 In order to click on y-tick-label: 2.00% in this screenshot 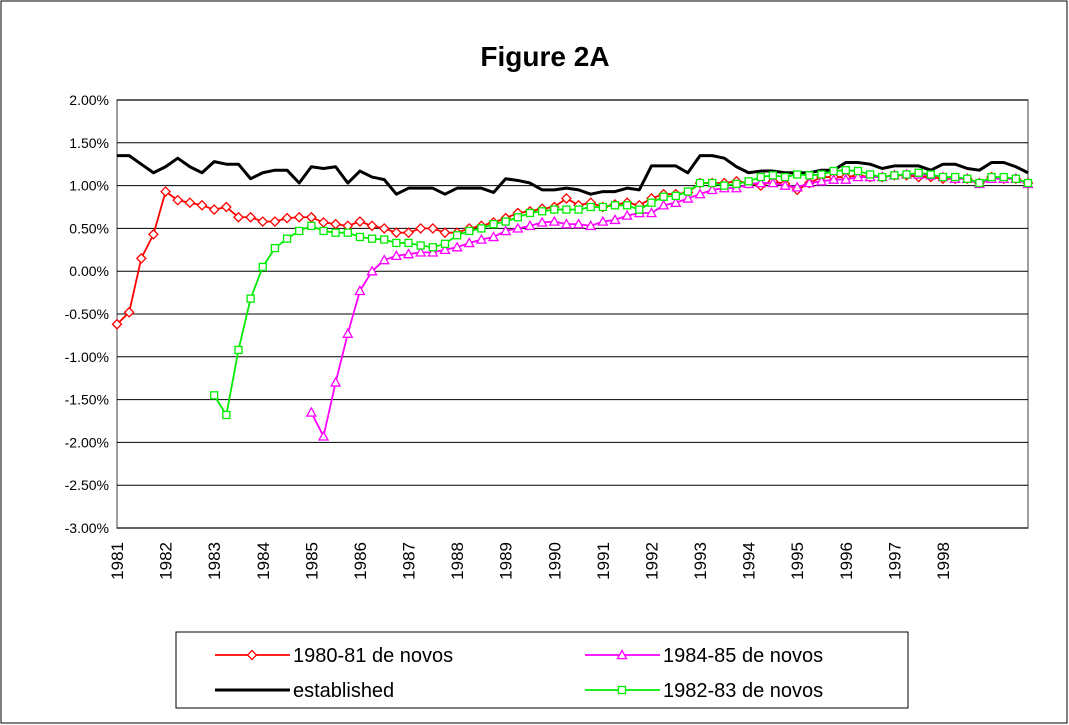, I will do `click(89, 100)`.